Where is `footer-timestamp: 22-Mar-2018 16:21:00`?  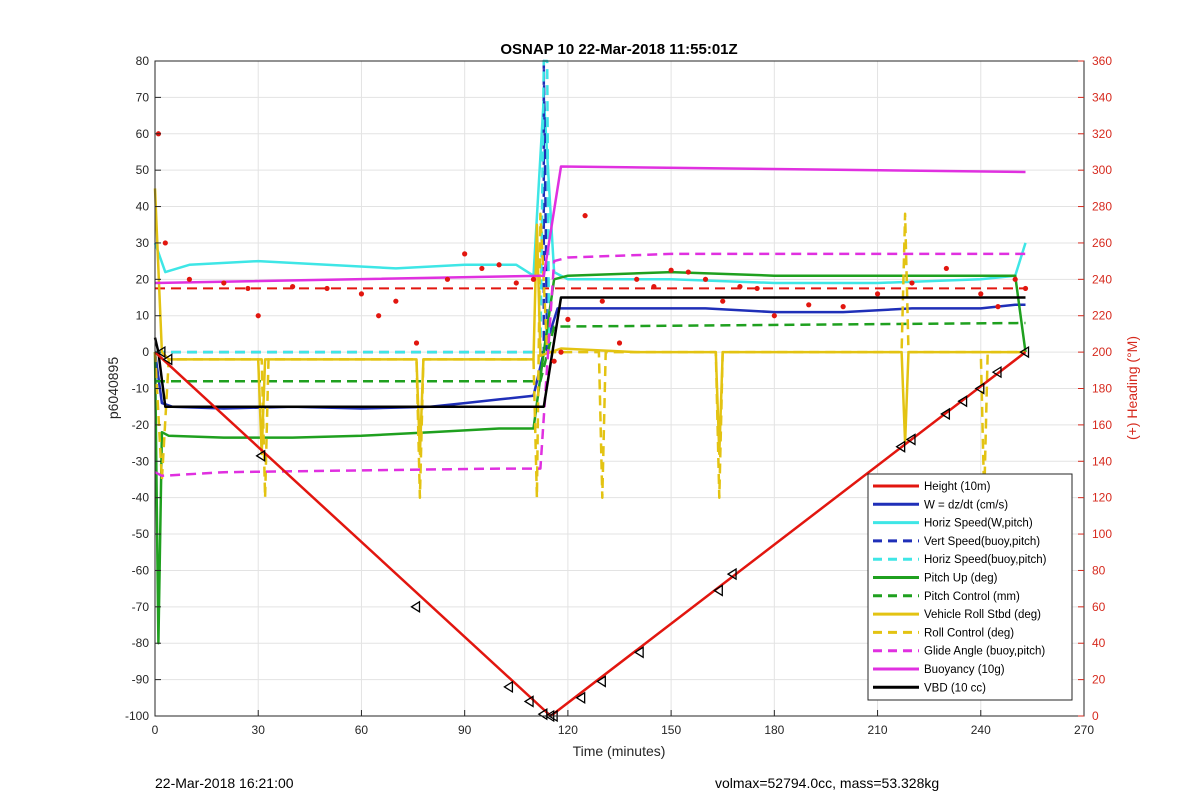
footer-timestamp: 22-Mar-2018 16:21:00 is located at coordinates (224, 783).